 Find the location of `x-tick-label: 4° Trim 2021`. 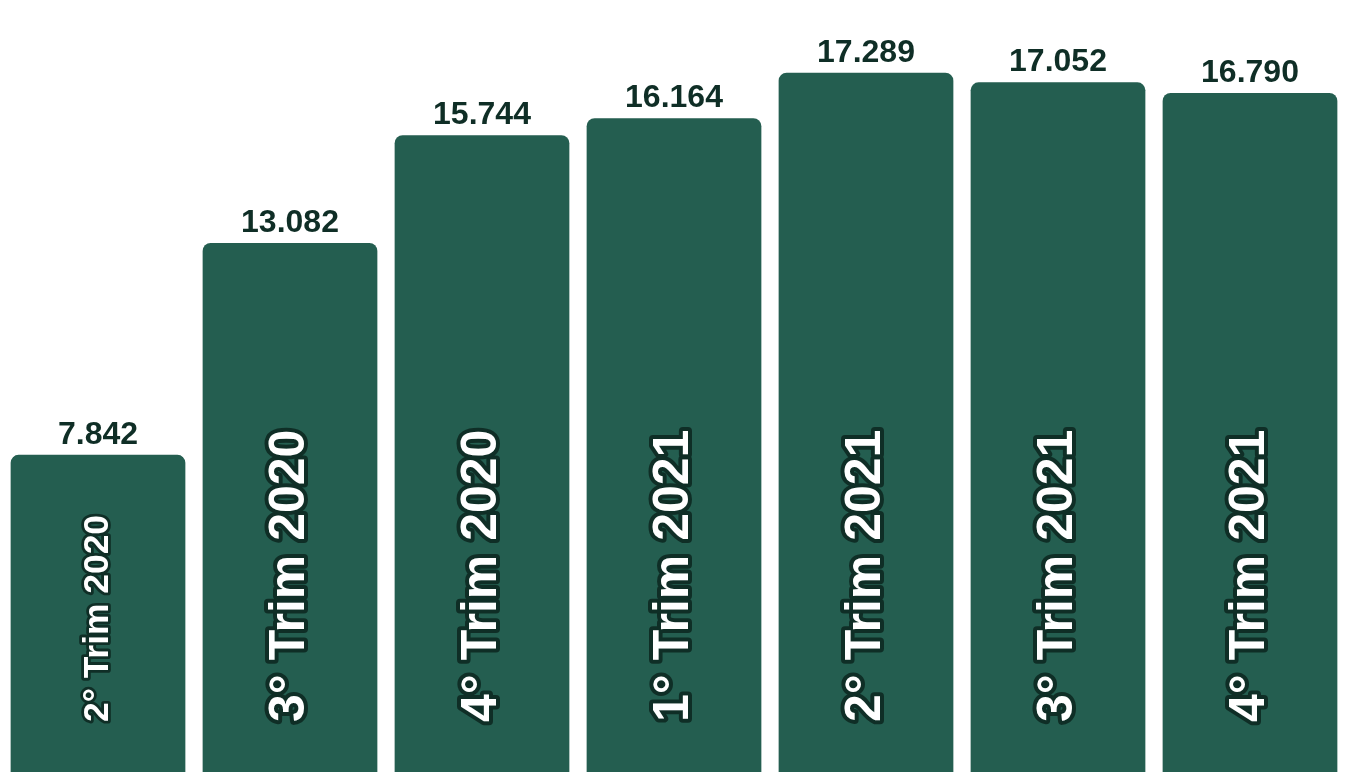

x-tick-label: 4° Trim 2021 is located at coordinates (1246, 575).